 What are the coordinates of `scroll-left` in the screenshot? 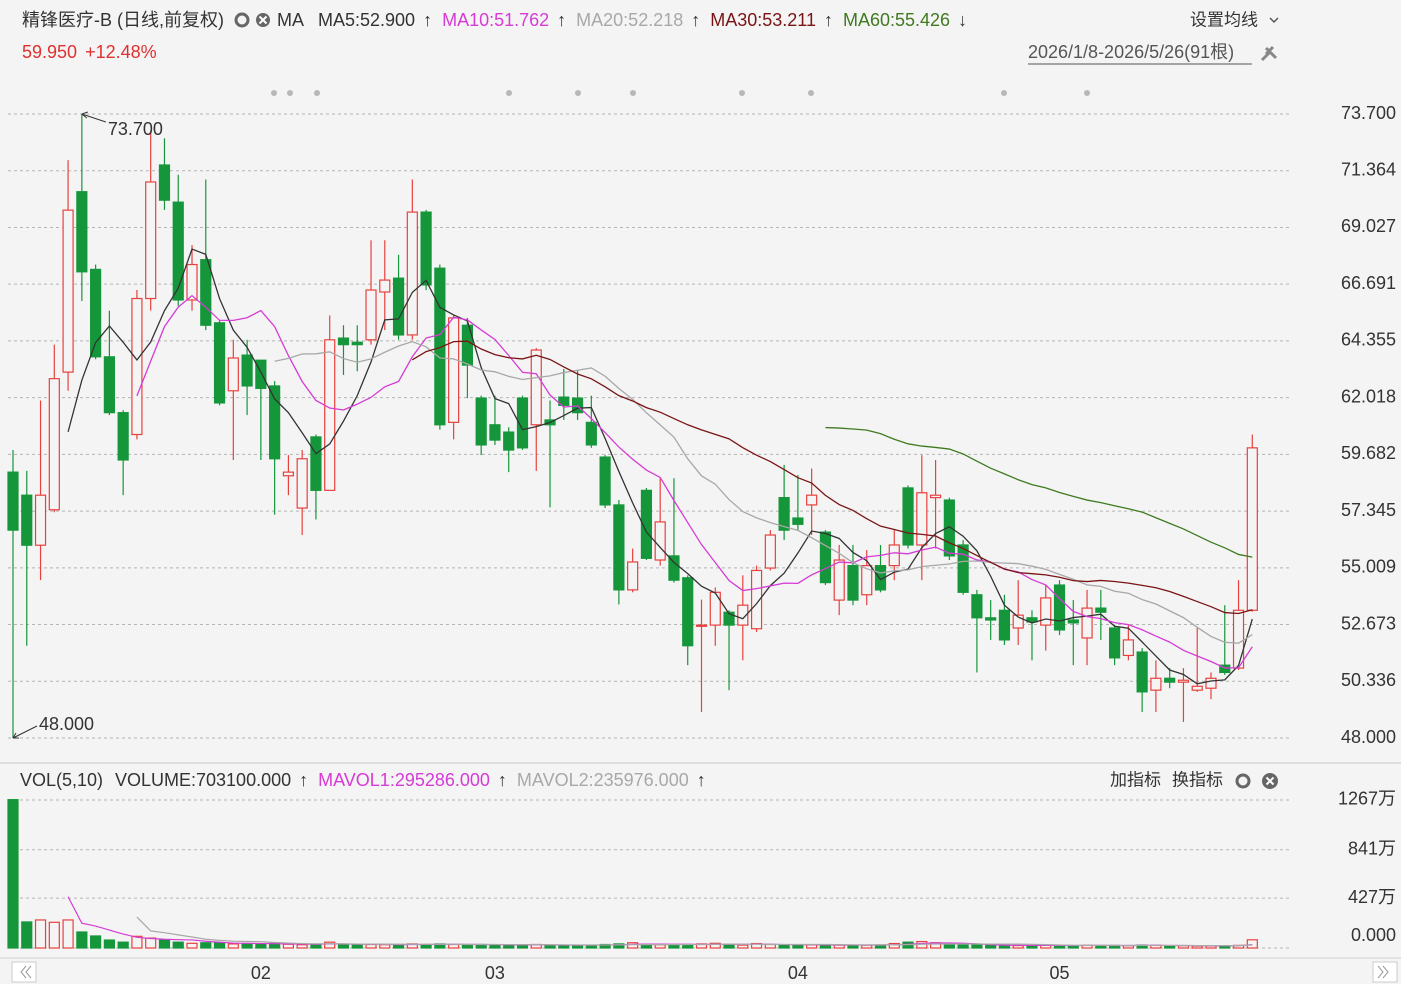 It's located at (24, 972).